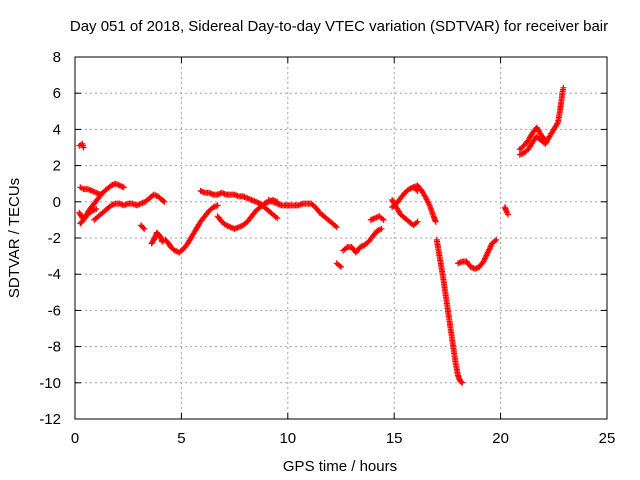 The height and width of the screenshot is (480, 640). Describe the element at coordinates (57, 166) in the screenshot. I see `y-tick-label: 2` at that location.